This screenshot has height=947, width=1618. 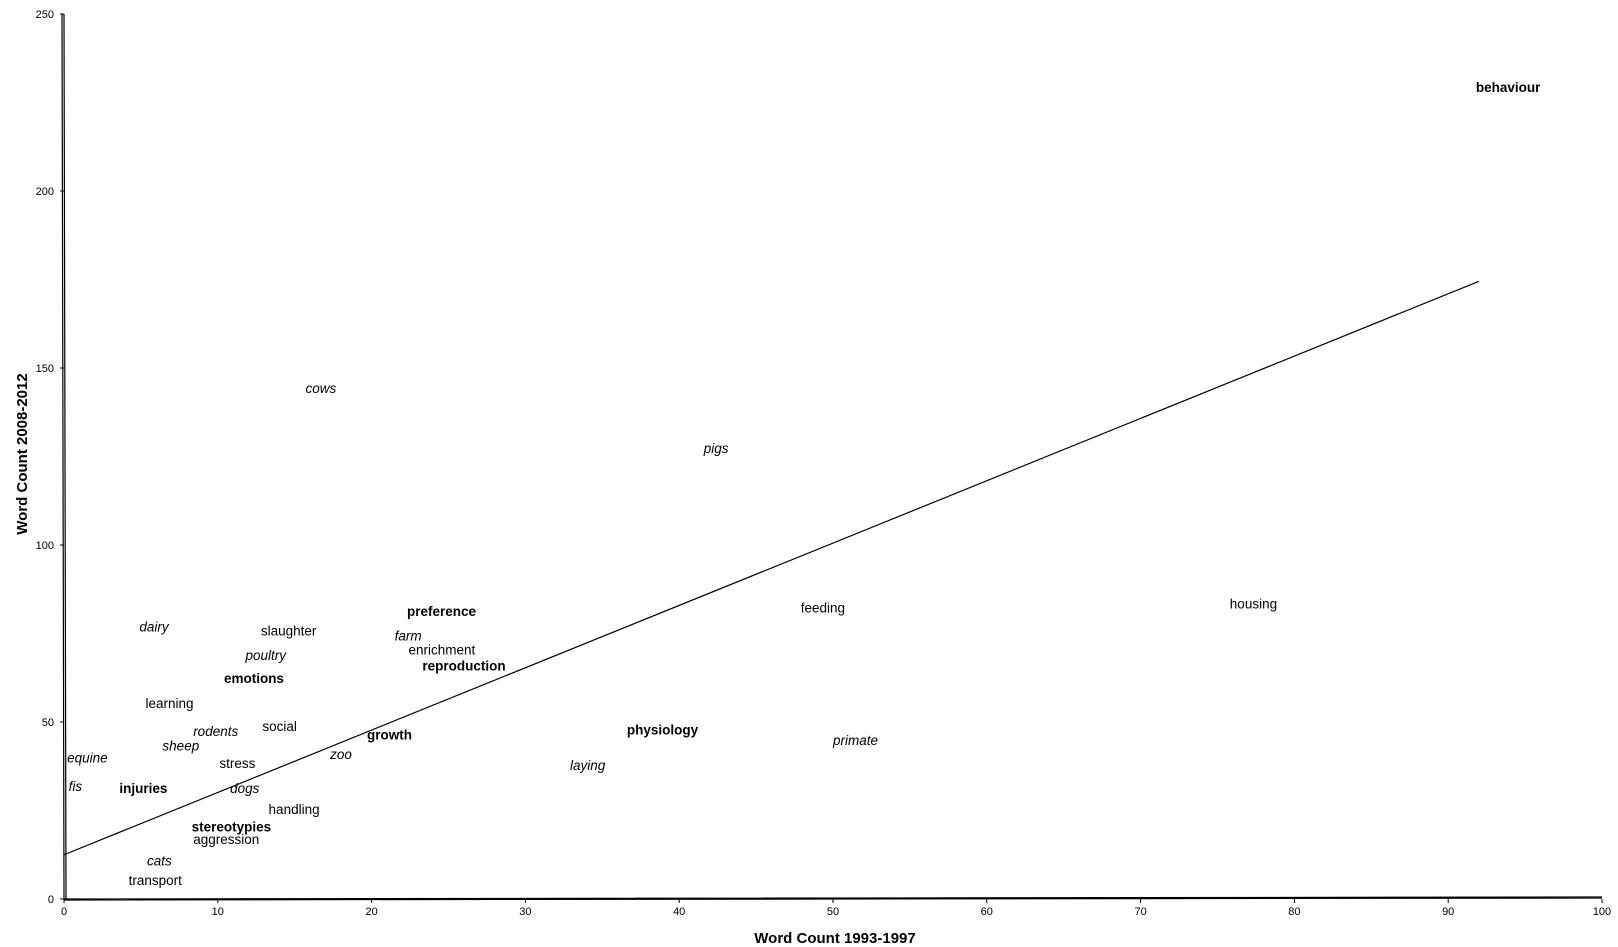 I want to click on point-label-fis: fis, so click(x=76, y=786).